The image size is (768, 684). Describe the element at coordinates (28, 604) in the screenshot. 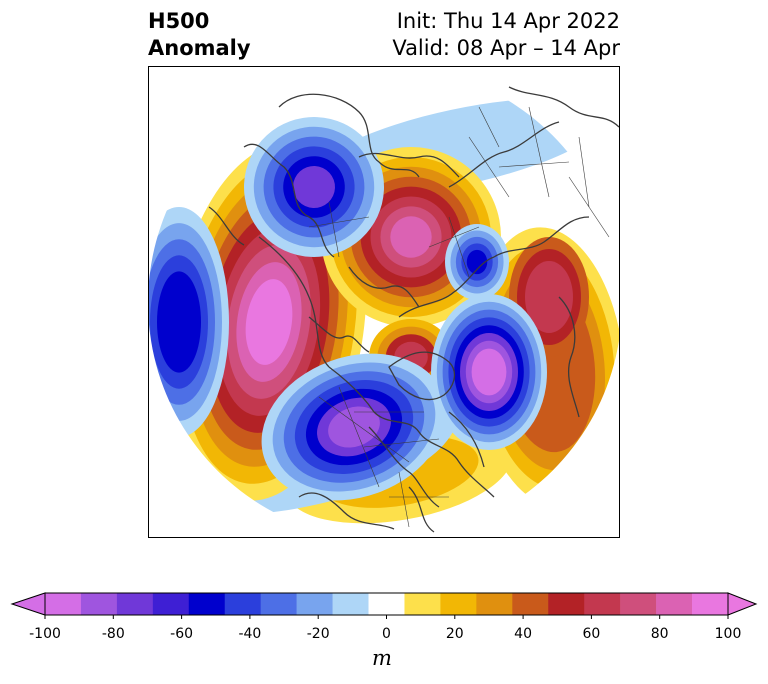

I see `colorbar-extend-min` at that location.